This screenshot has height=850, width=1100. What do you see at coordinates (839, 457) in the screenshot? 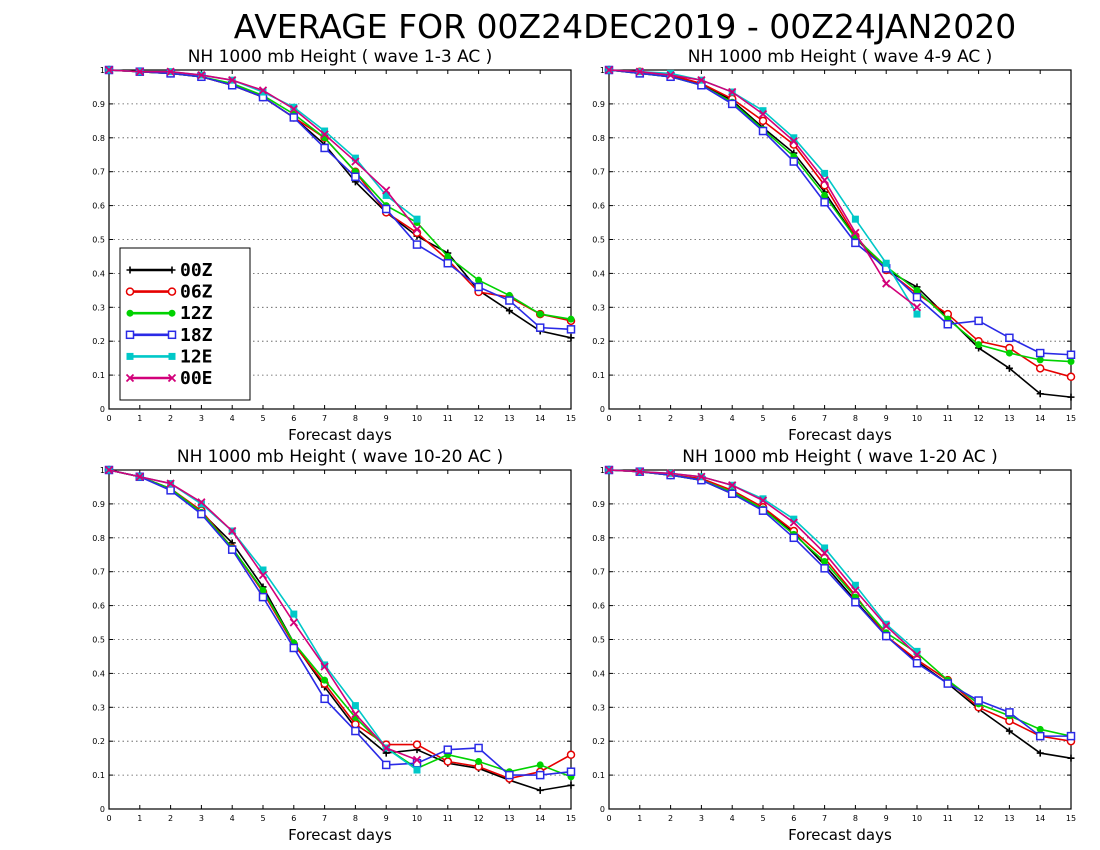
I see `panel-title: NH 1000 mb Height ( wave 1-20 AC )` at bounding box center [839, 457].